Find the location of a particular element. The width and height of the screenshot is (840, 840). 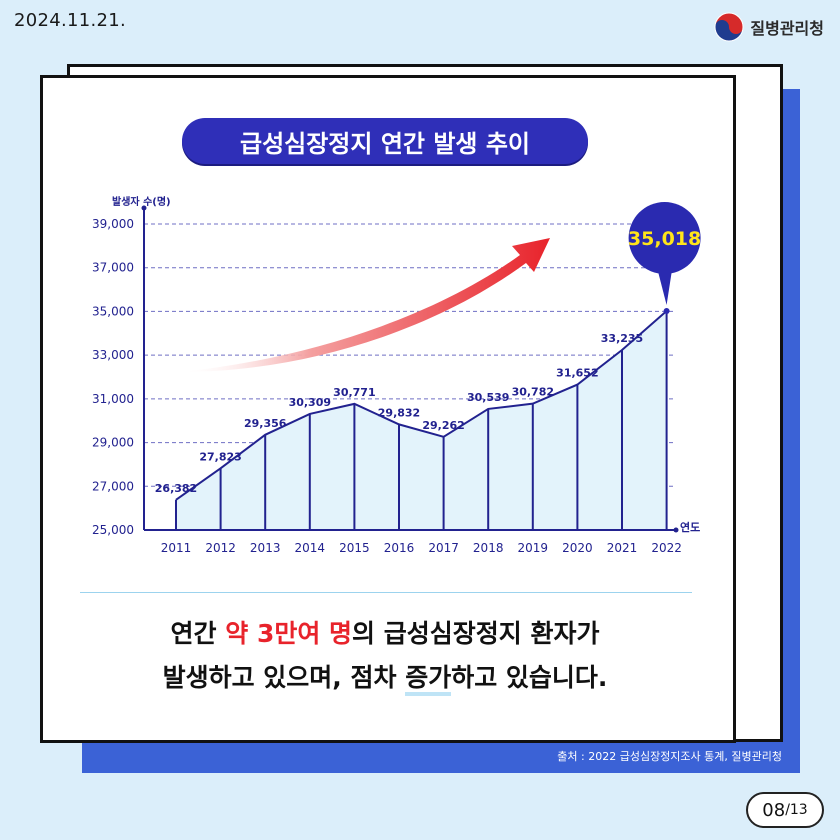

y-axis-label: 발생자 수(명) is located at coordinates (141, 201).